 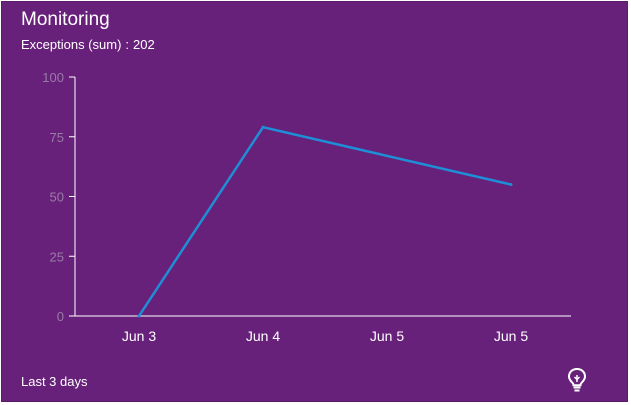 What do you see at coordinates (139, 336) in the screenshot?
I see `x-tick-label: Jun 3` at bounding box center [139, 336].